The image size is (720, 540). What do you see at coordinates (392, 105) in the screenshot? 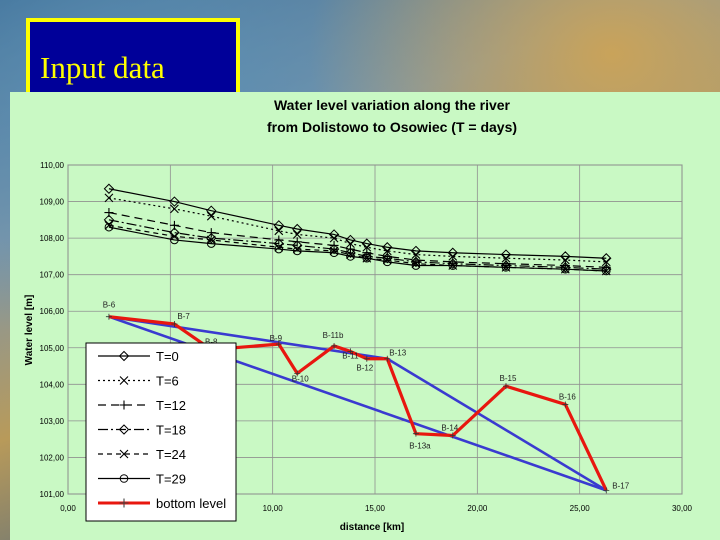
I see `chart-title: Water level variation along the river` at bounding box center [392, 105].